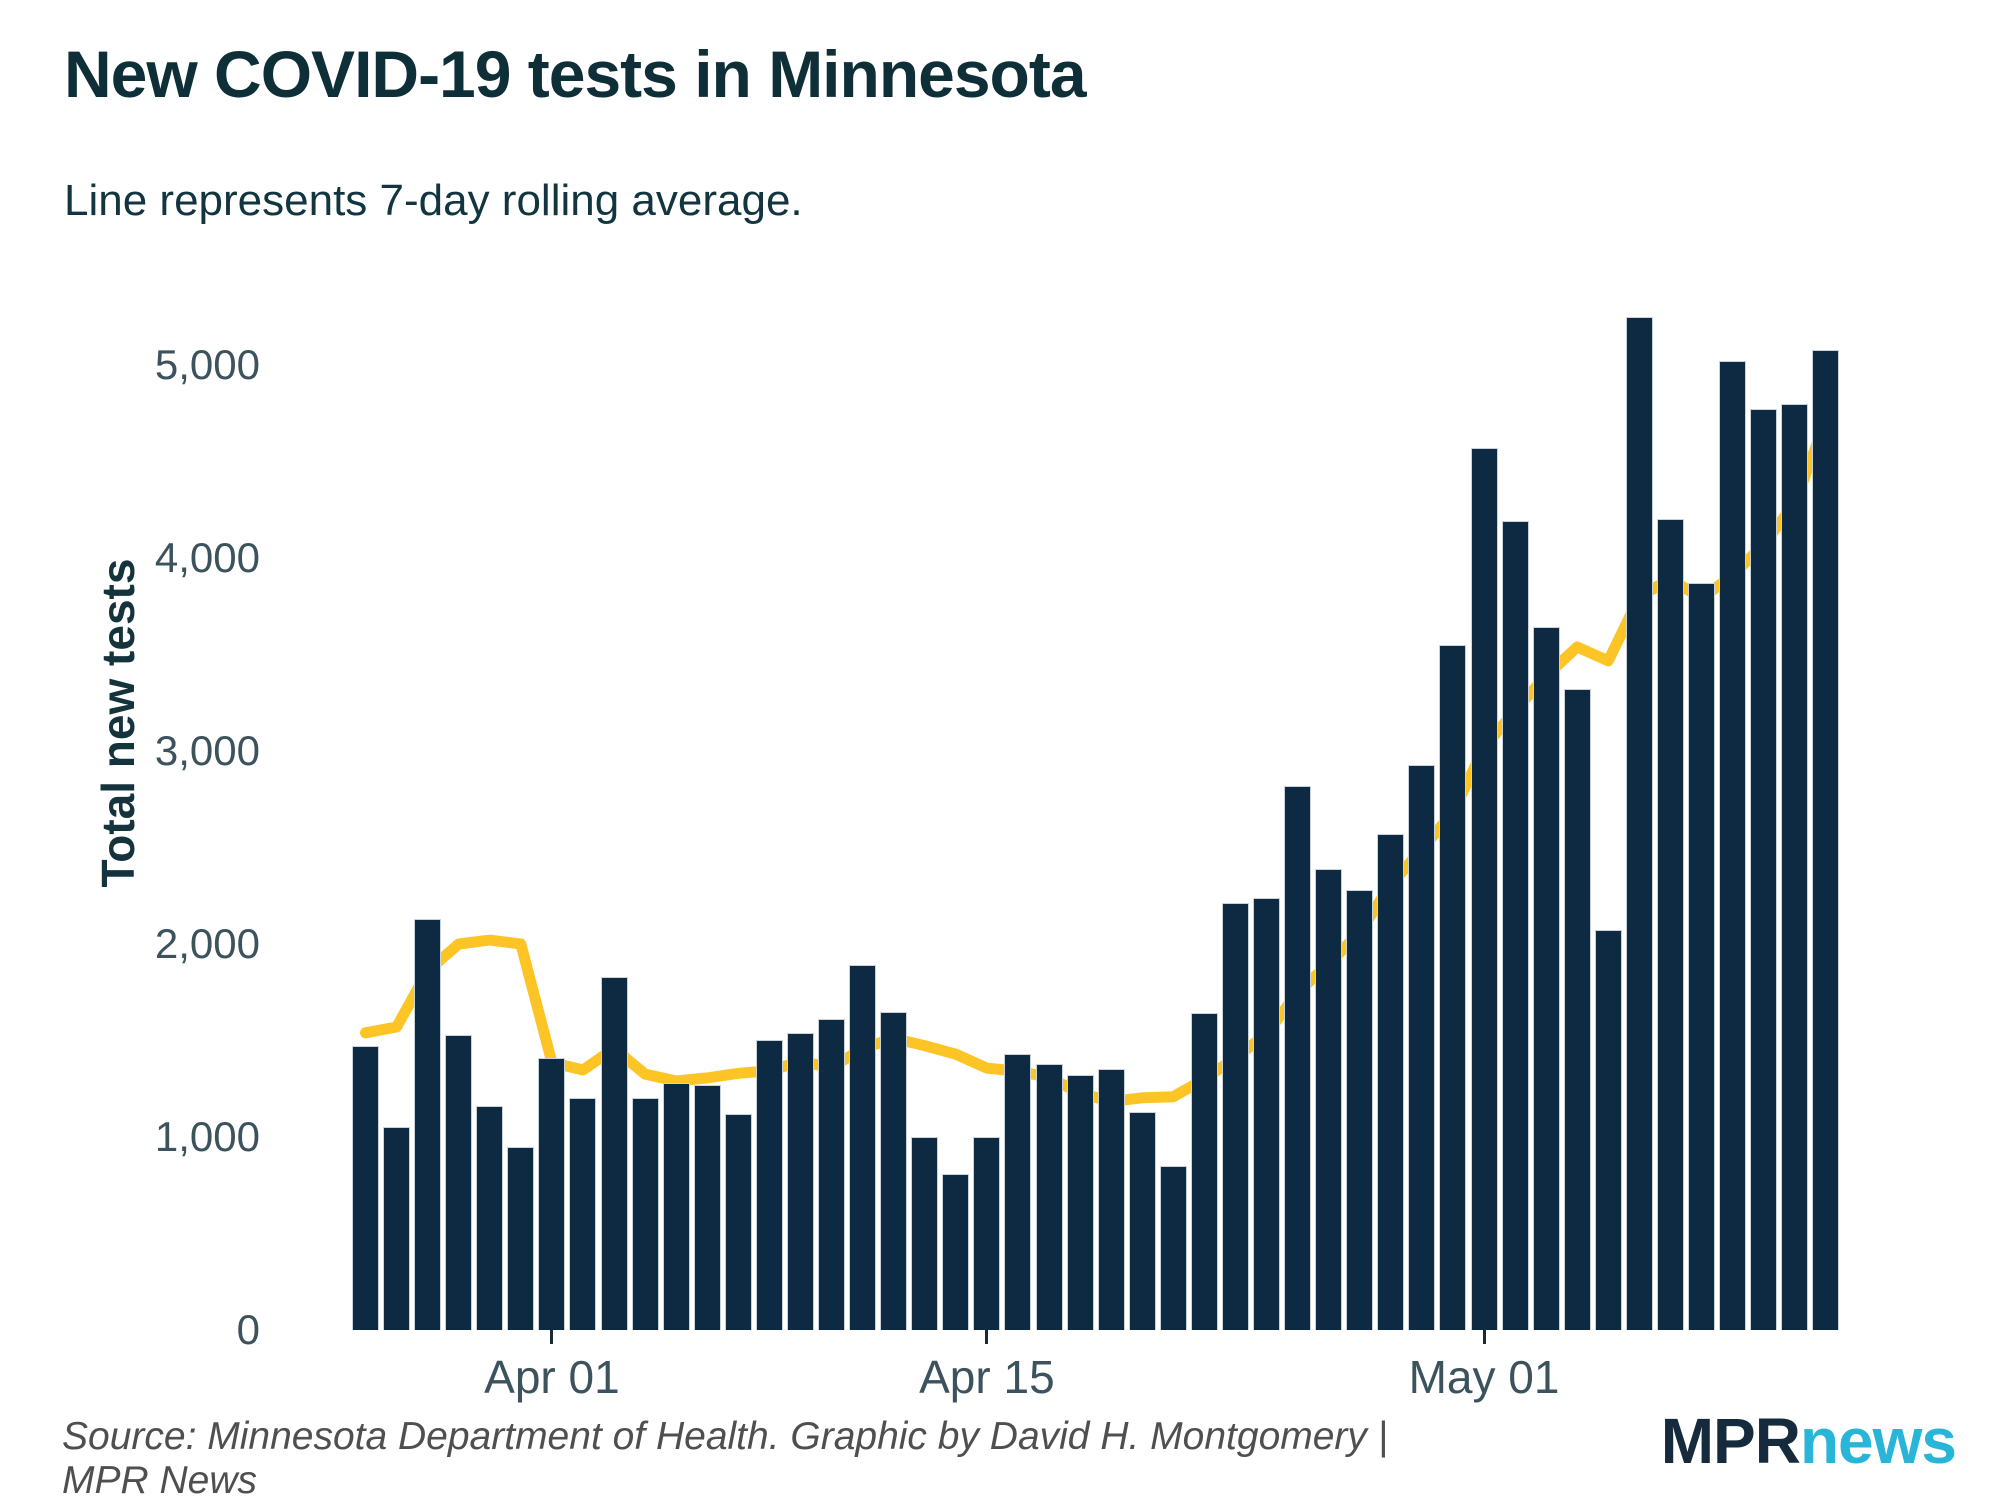  I want to click on bar-Apr 12, so click(894, 1171).